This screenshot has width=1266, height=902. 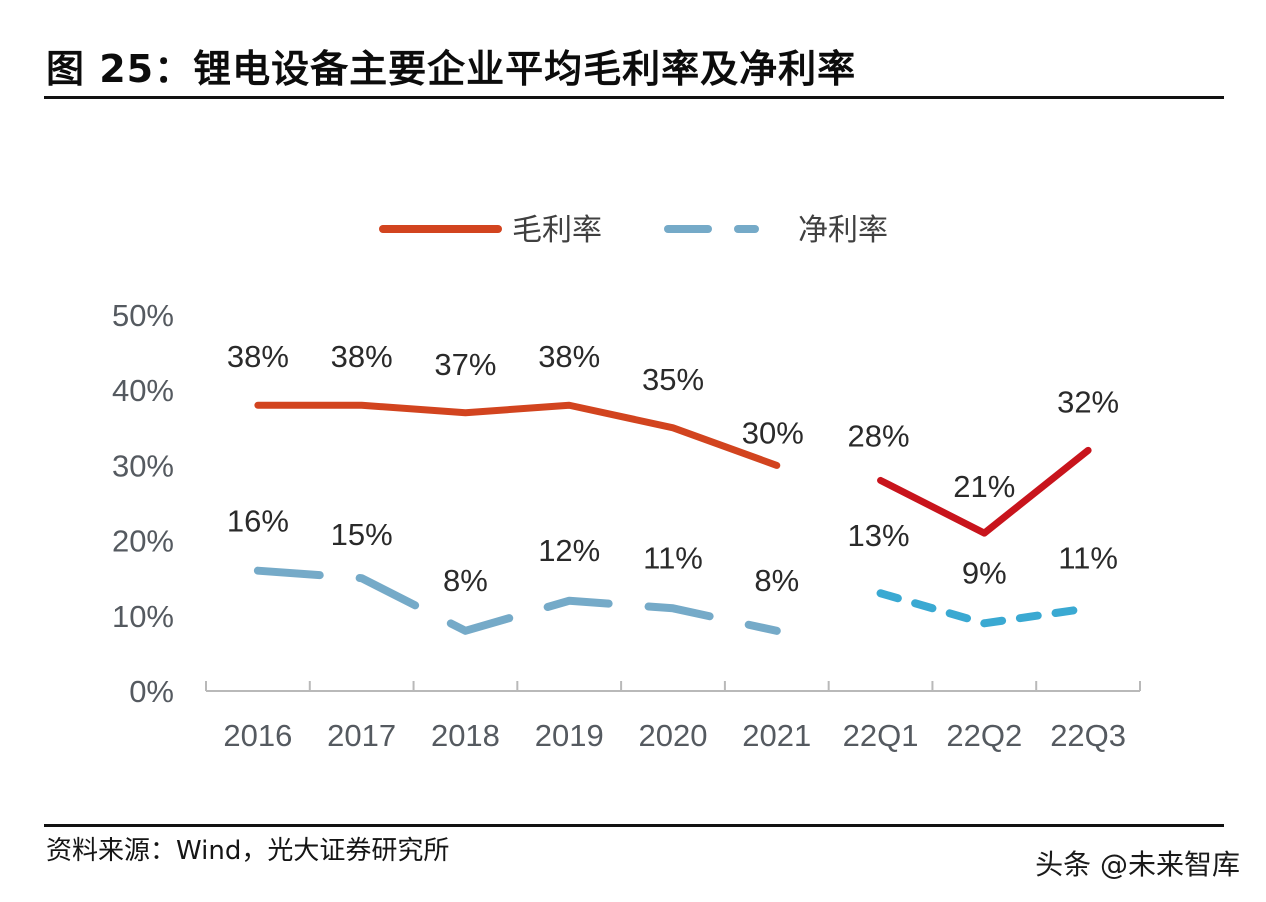 What do you see at coordinates (879, 535) in the screenshot?
I see `net-margin-data-label: 13%` at bounding box center [879, 535].